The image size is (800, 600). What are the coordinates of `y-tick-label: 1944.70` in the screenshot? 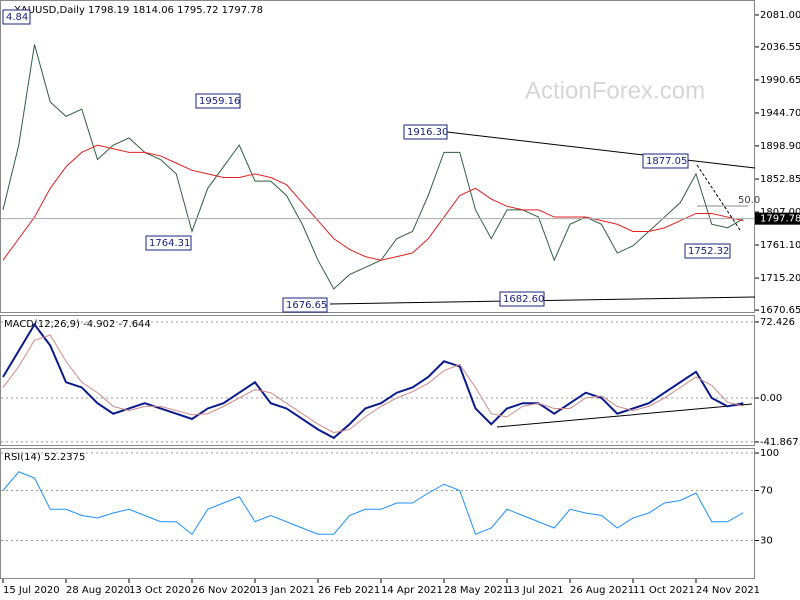 It's located at (780, 113).